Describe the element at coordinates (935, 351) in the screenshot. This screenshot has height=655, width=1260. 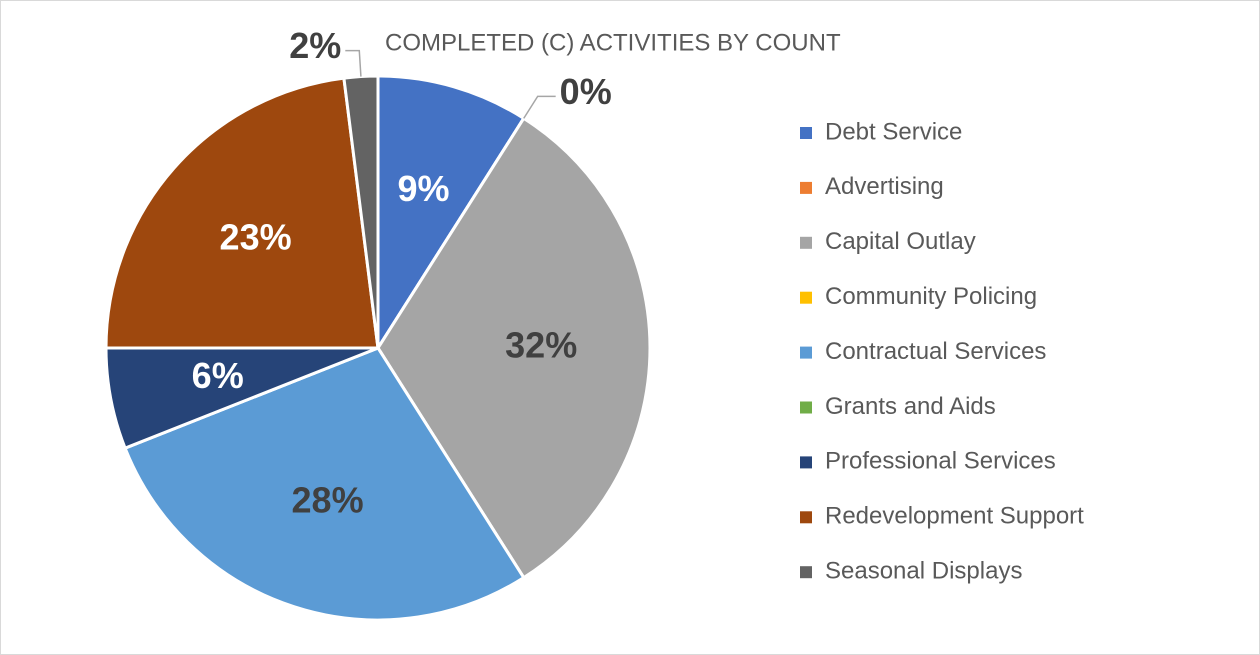
I see `legend-label: Contractual Services` at that location.